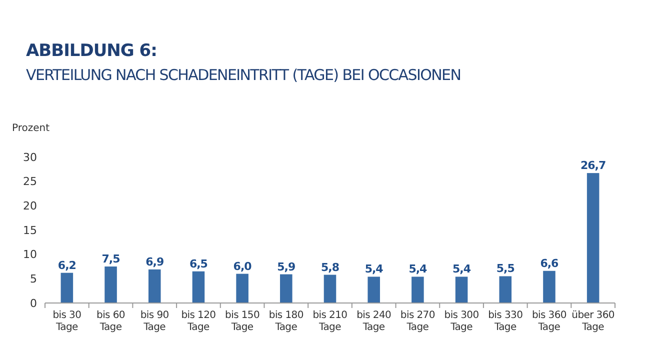 The image size is (650, 346). Describe the element at coordinates (198, 263) in the screenshot. I see `data-label: 6,5` at that location.